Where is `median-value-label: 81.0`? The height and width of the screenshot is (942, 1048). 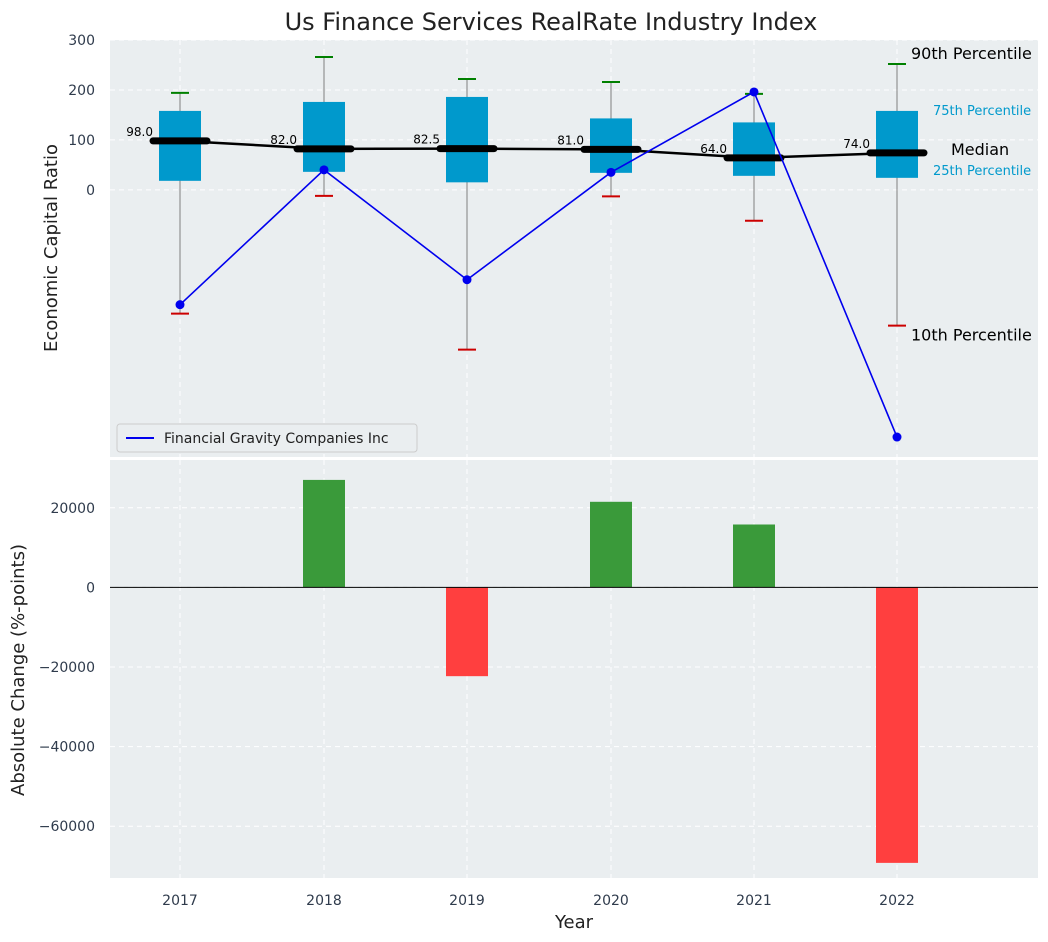
median-value-label: 81.0 is located at coordinates (570, 140).